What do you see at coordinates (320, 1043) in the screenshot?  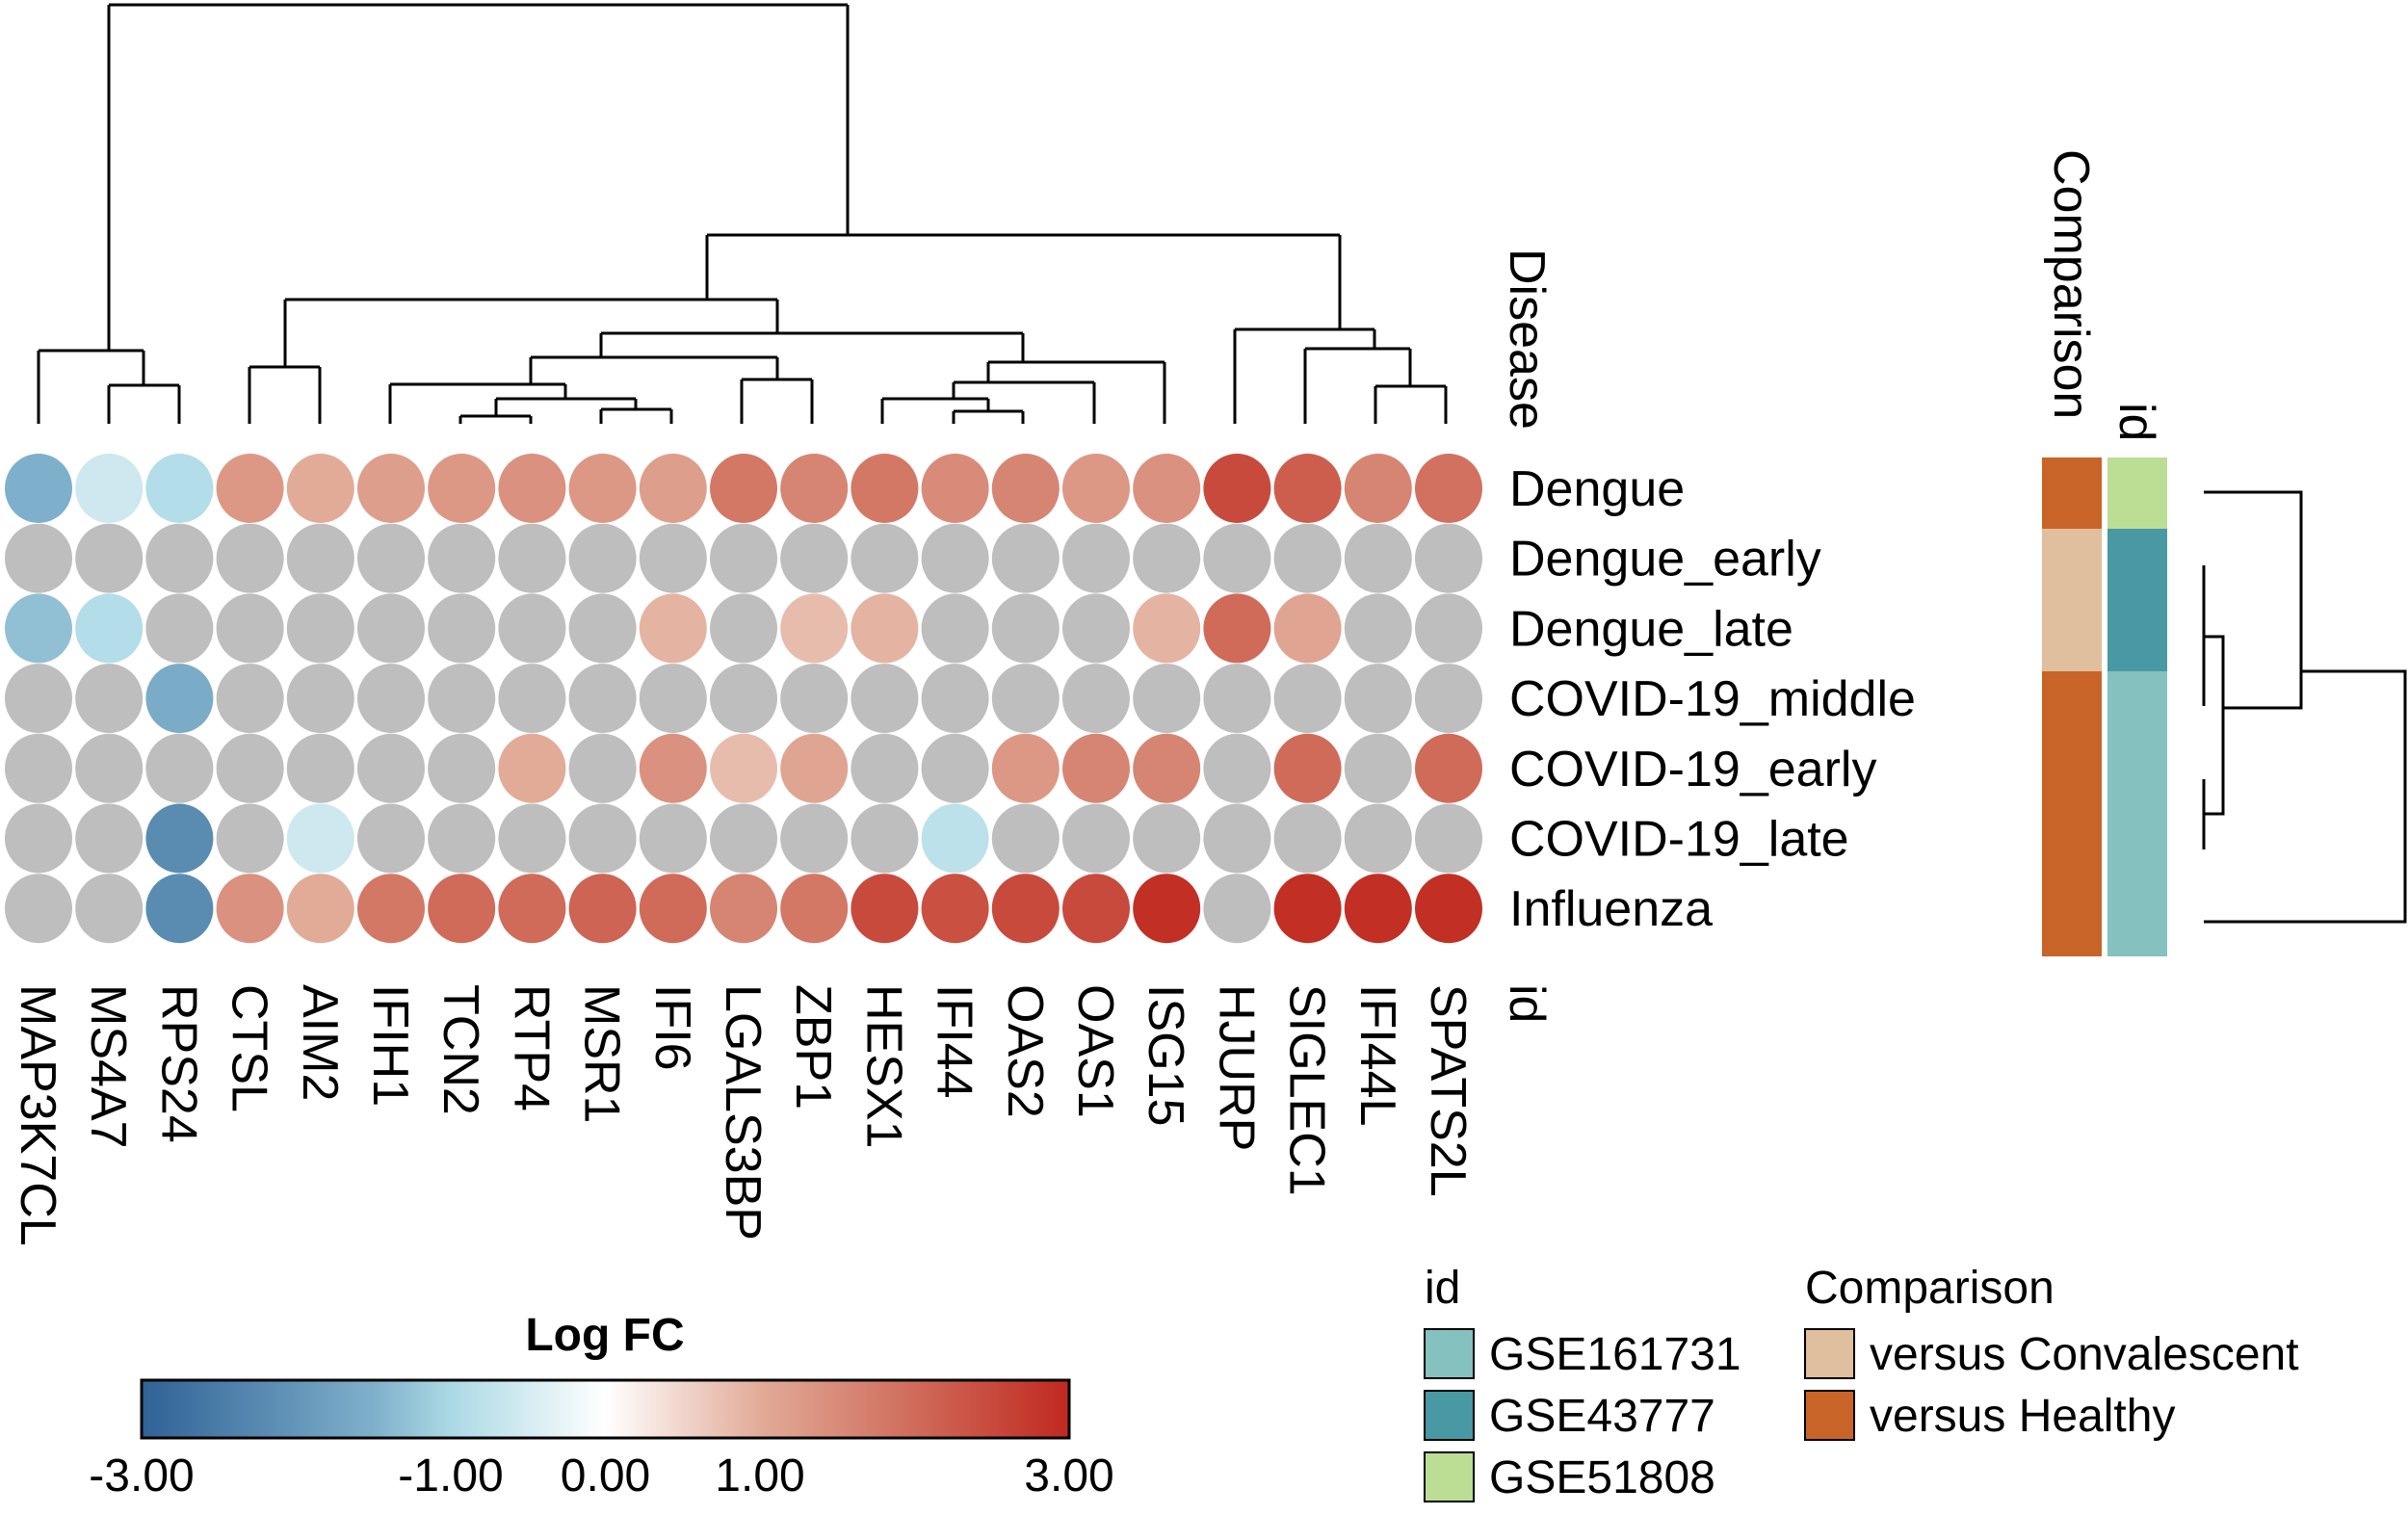 I see `column-label: AIM2` at bounding box center [320, 1043].